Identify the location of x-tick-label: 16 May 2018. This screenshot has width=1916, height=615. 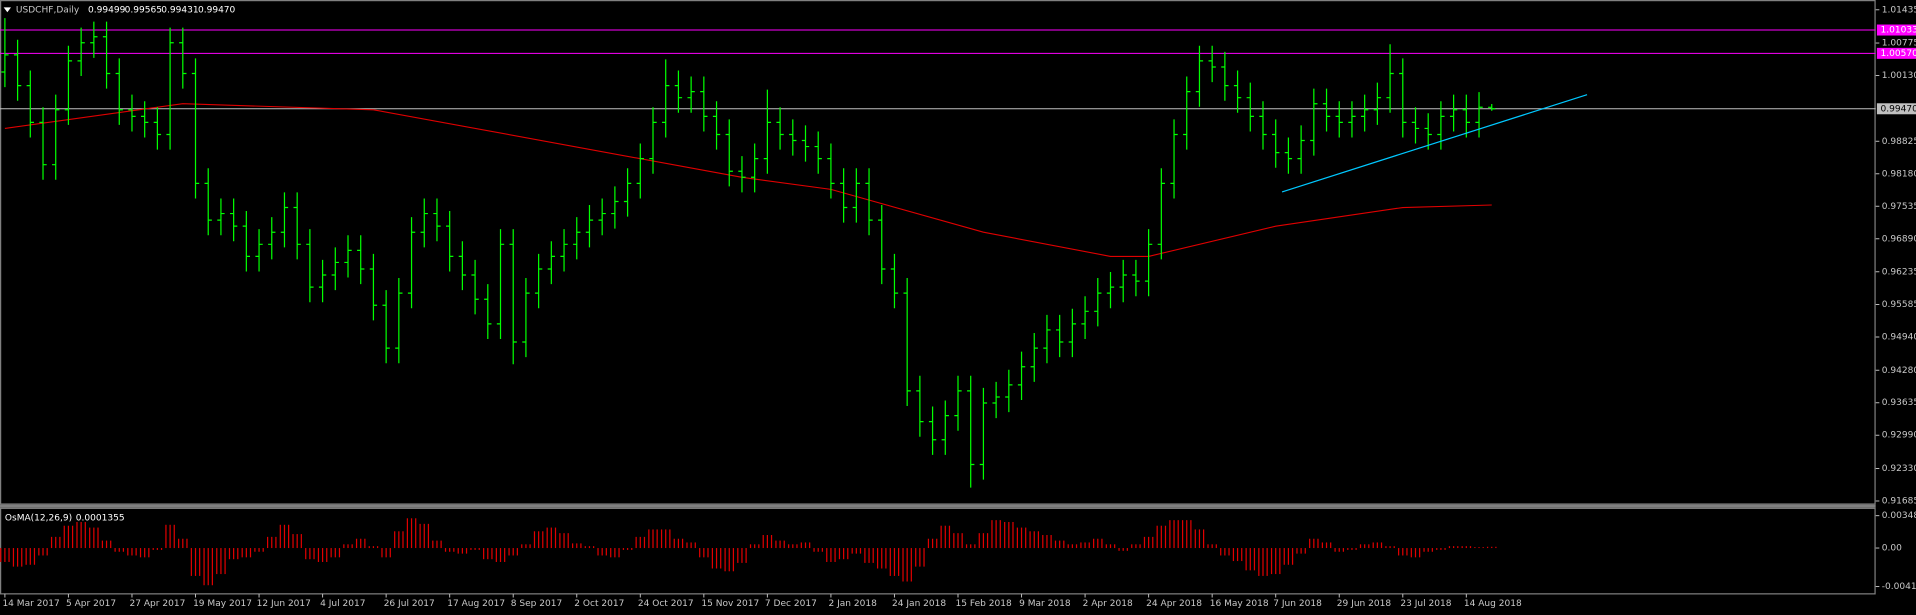
(1239, 604).